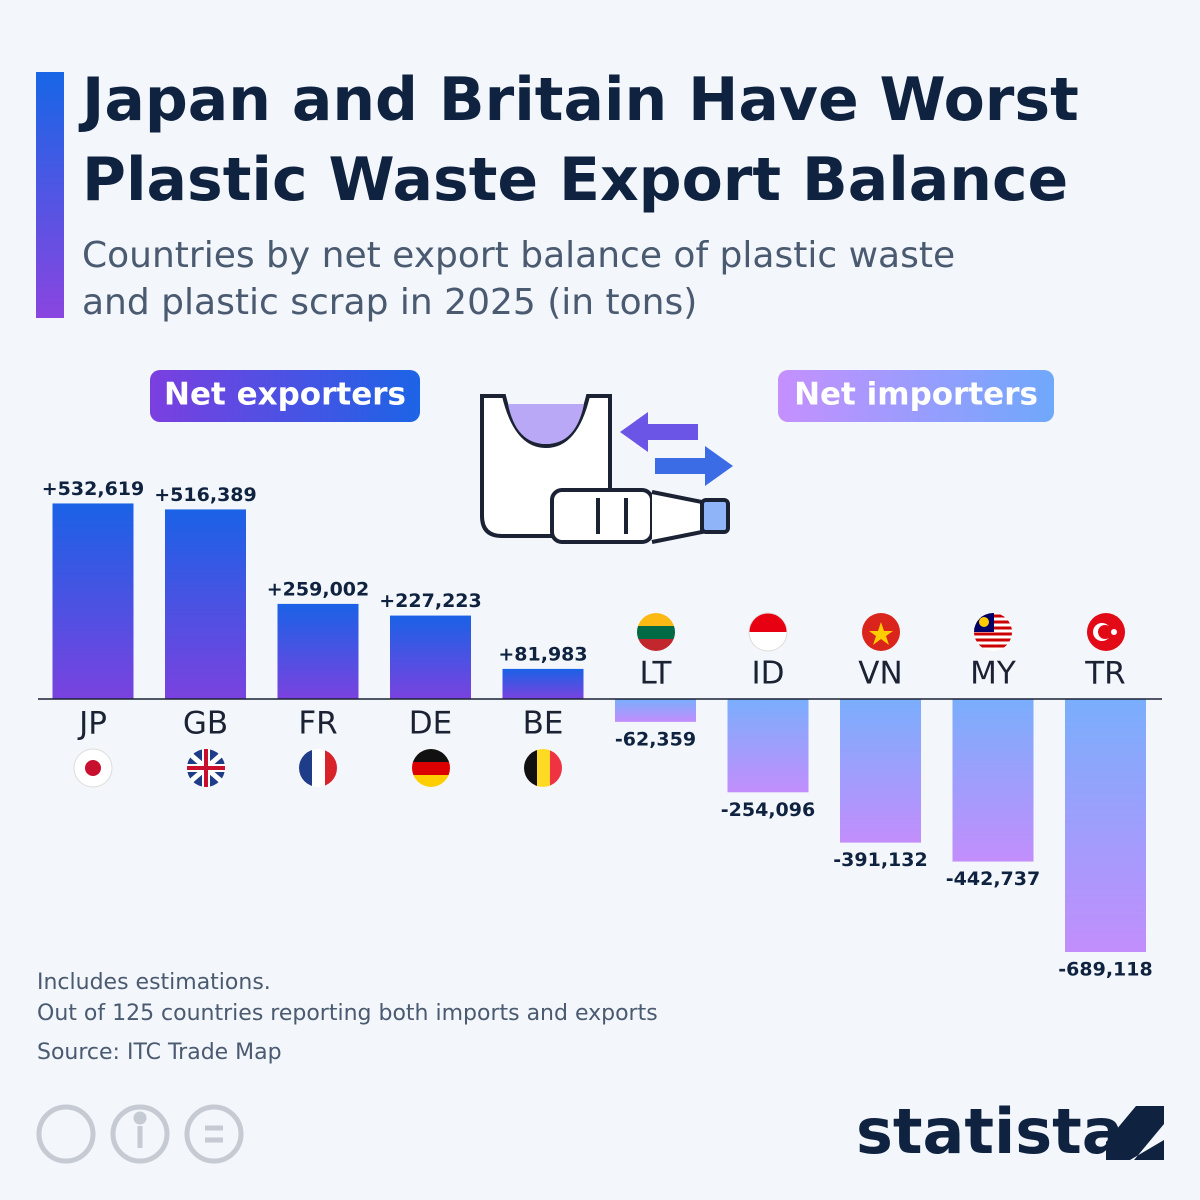 The width and height of the screenshot is (1200, 1200). I want to click on category-label: BE, so click(543, 724).